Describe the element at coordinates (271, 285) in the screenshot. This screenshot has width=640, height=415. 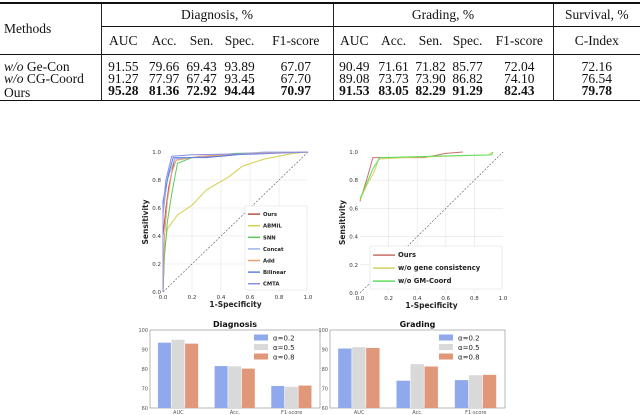
I see `legend-label: CMTA` at that location.